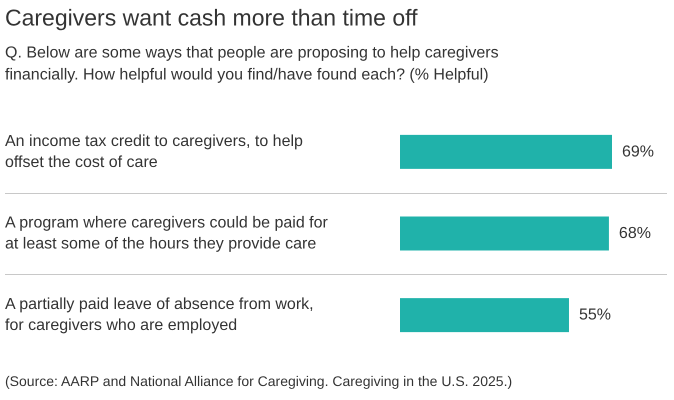  What do you see at coordinates (154, 151) in the screenshot?
I see `y-tick-label: An income tax credit to caregivers, to help offset the cost of care` at bounding box center [154, 151].